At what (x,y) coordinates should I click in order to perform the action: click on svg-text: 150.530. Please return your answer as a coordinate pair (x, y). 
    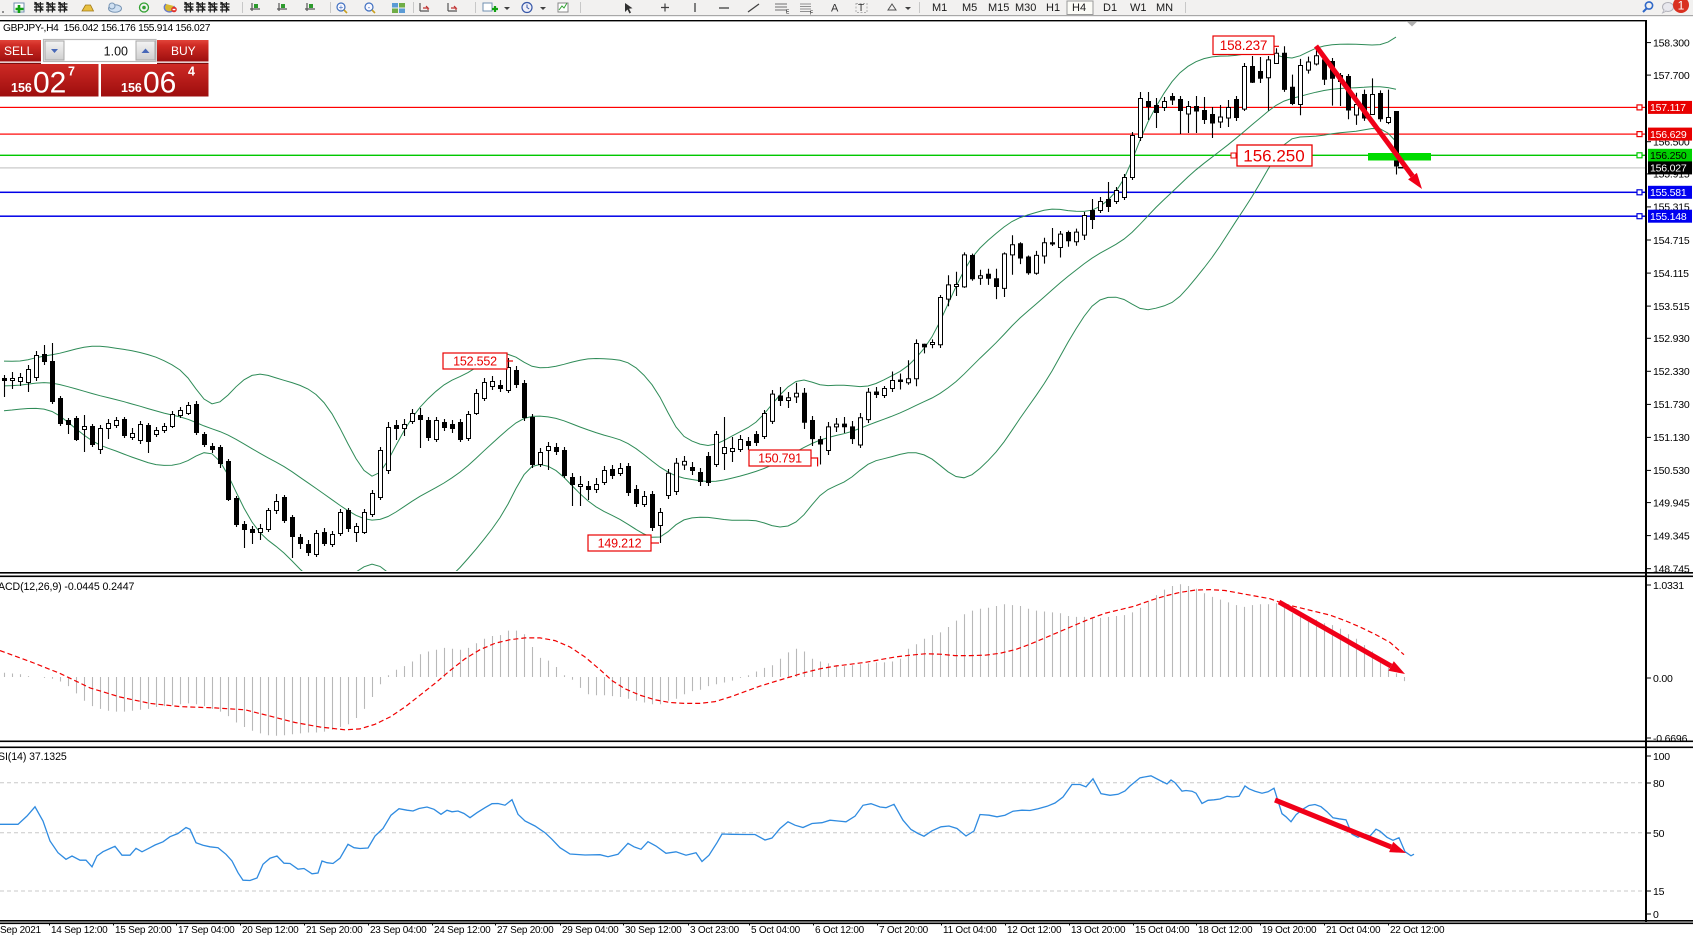
    Looking at the image, I should click on (1671, 471).